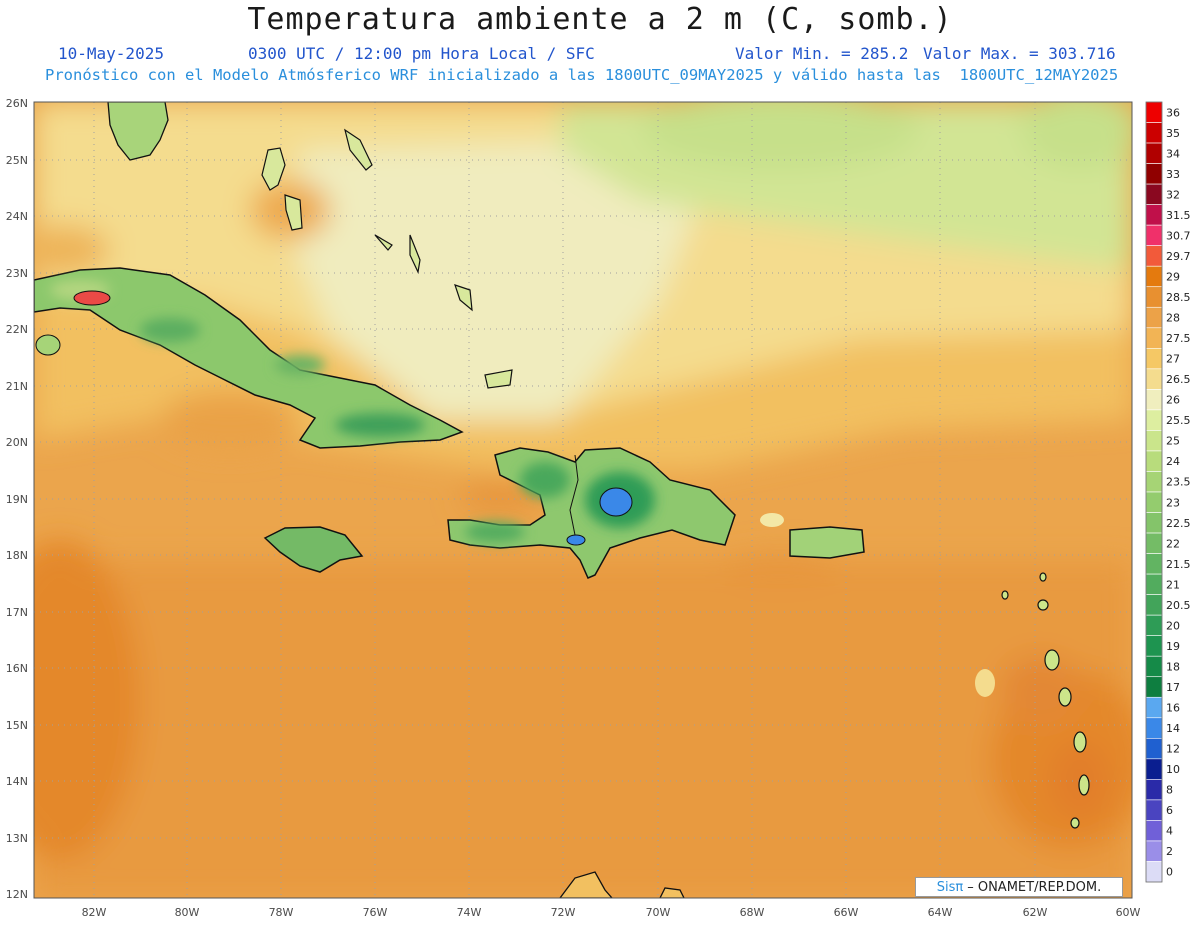 The width and height of the screenshot is (1200, 931). Describe the element at coordinates (1178, 338) in the screenshot. I see `colorbar-label: 27.5` at that location.